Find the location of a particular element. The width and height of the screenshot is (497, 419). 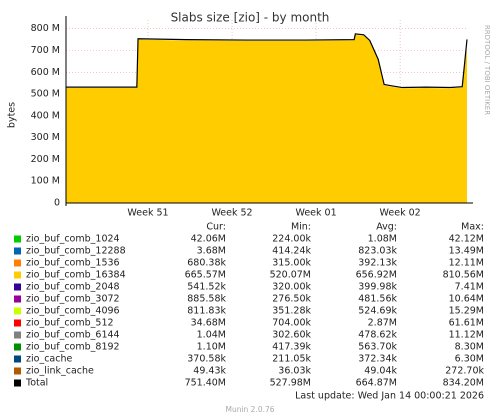

legend-stat: 8.30M is located at coordinates (469, 347).